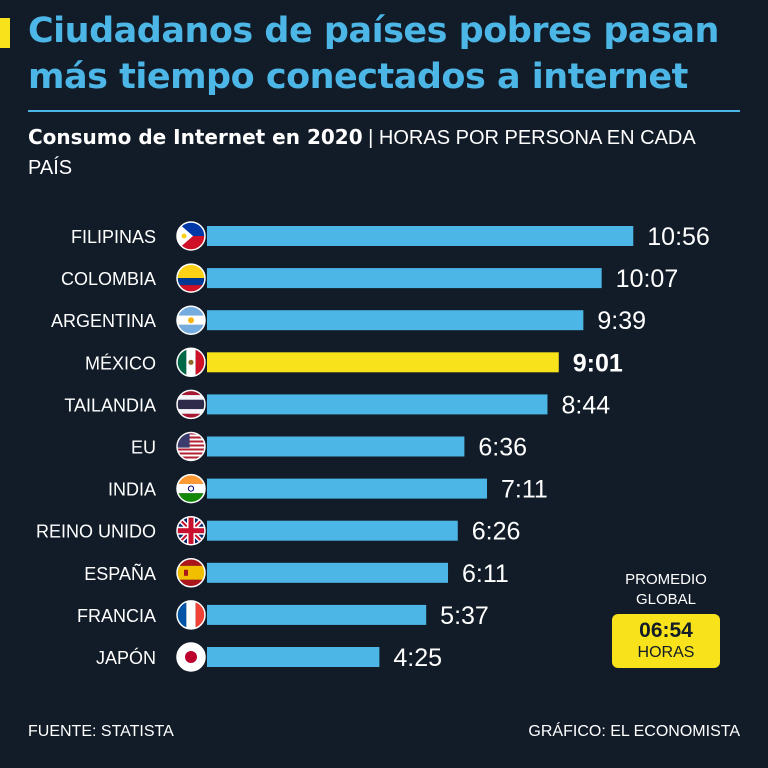 The width and height of the screenshot is (768, 768). I want to click on bar-row: JAPÓN 4:25, so click(269, 657).